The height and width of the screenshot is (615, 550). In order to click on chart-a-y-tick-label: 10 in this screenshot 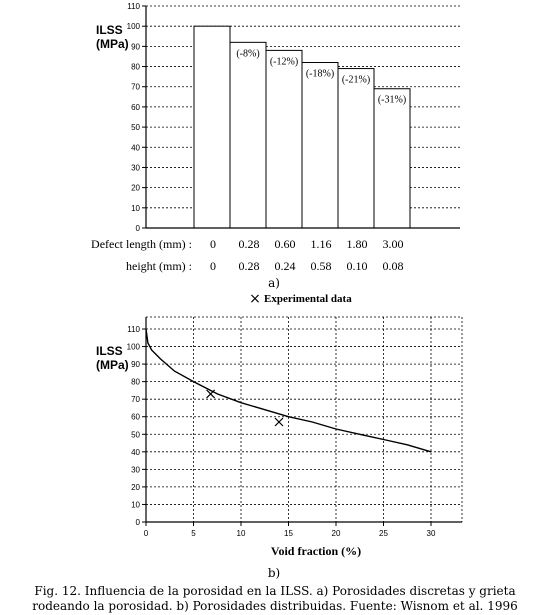, I will do `click(135, 208)`.